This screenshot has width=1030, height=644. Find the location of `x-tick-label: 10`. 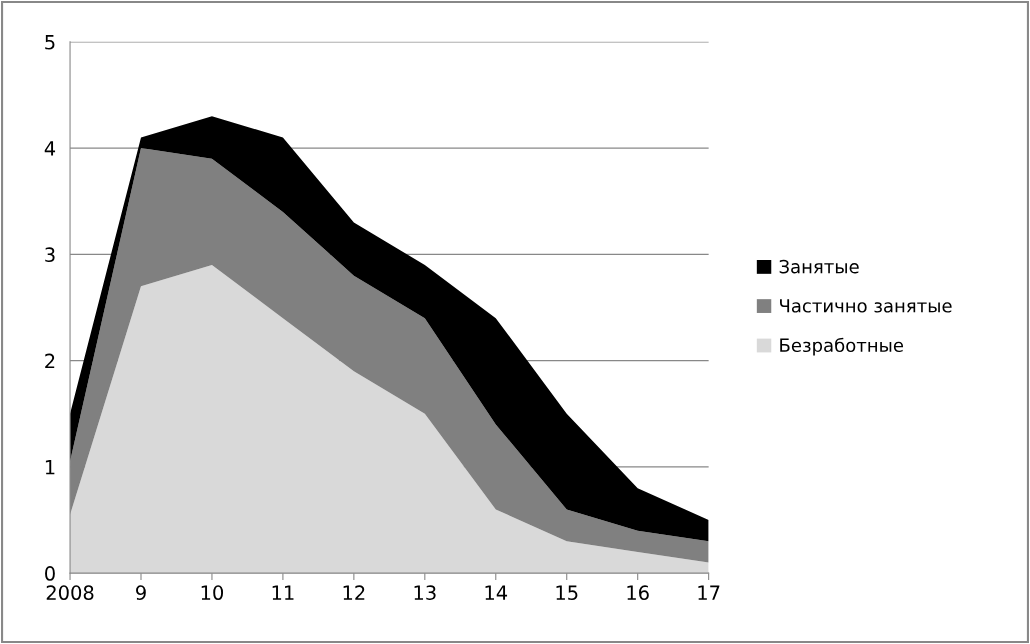

x-tick-label: 10 is located at coordinates (212, 593).